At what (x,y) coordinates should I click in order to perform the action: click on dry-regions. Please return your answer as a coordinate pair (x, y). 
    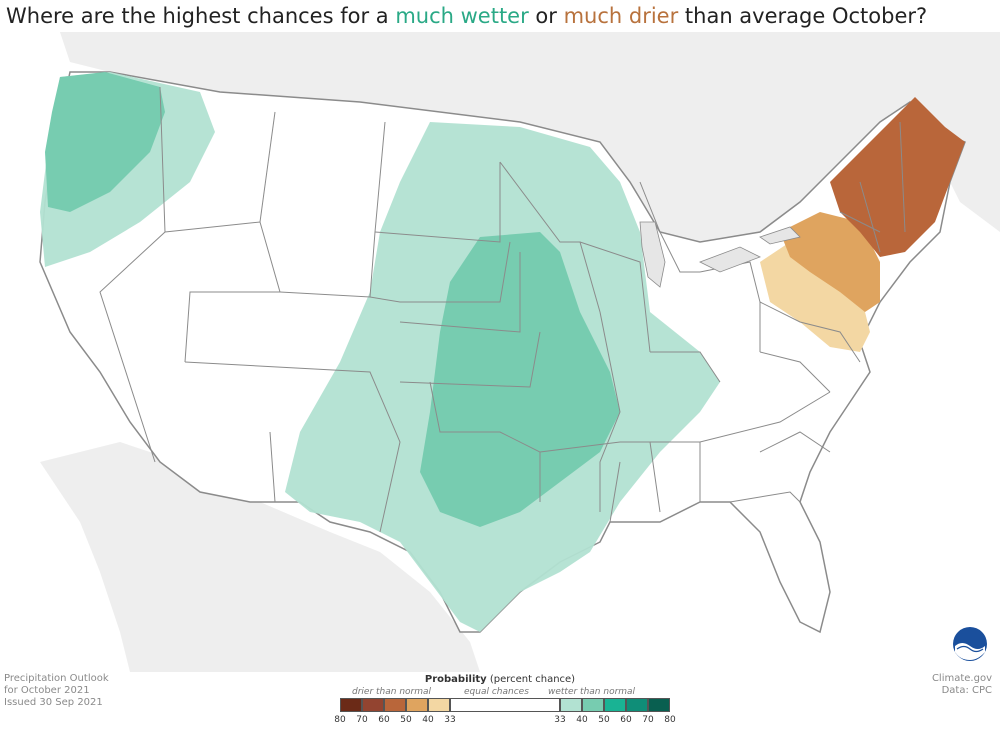
    Looking at the image, I should click on (862, 224).